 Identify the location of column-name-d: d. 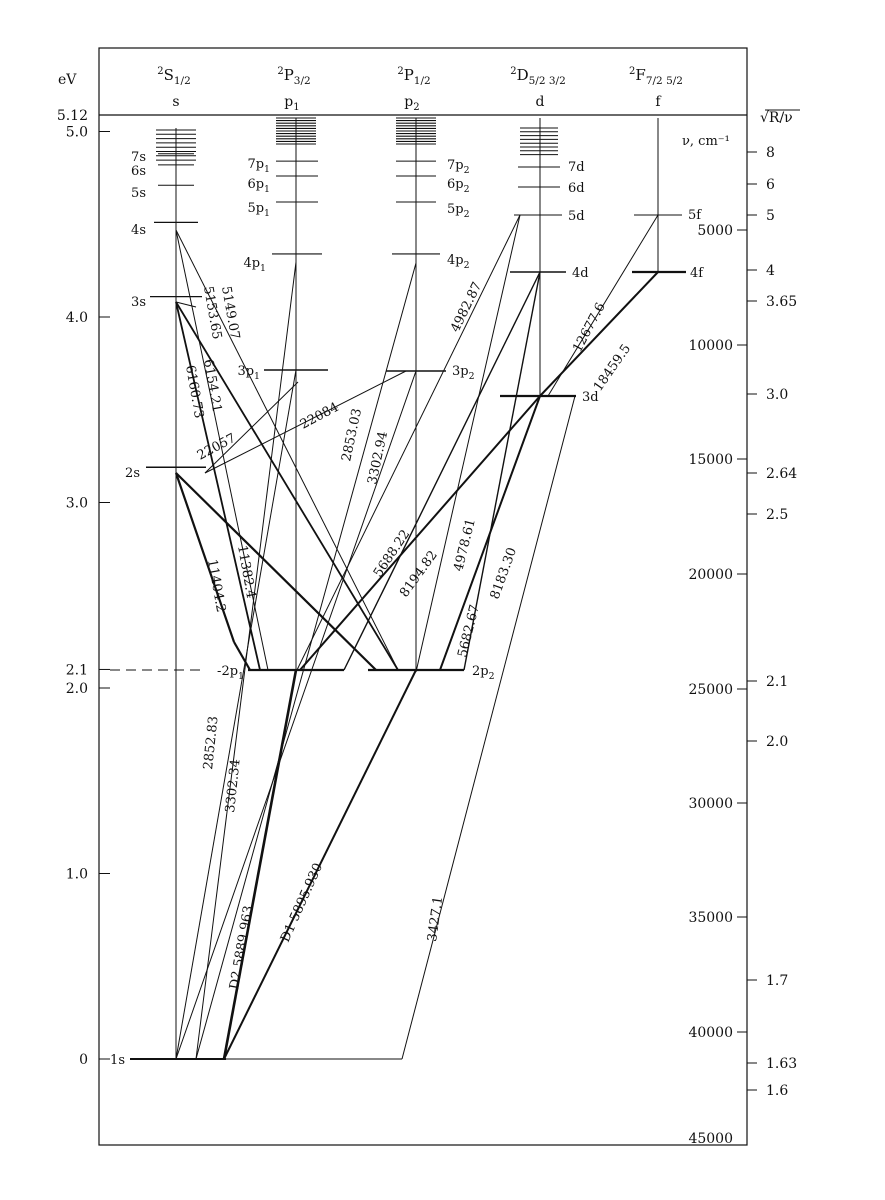
(540, 102).